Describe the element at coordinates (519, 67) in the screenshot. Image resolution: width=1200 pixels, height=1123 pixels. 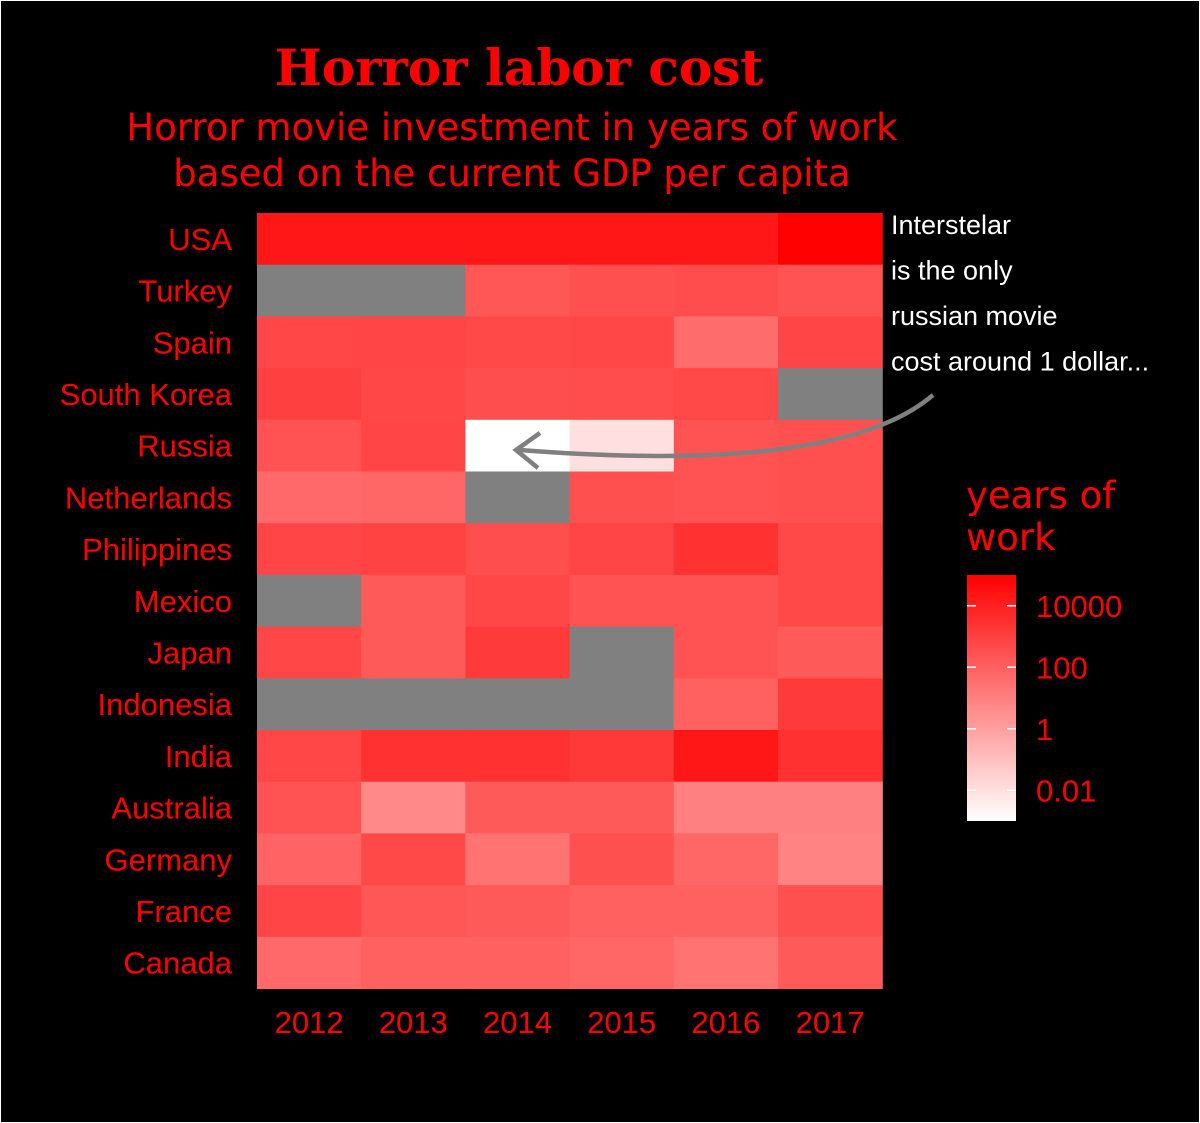
I see `chart-title: Horror labor cost` at that location.